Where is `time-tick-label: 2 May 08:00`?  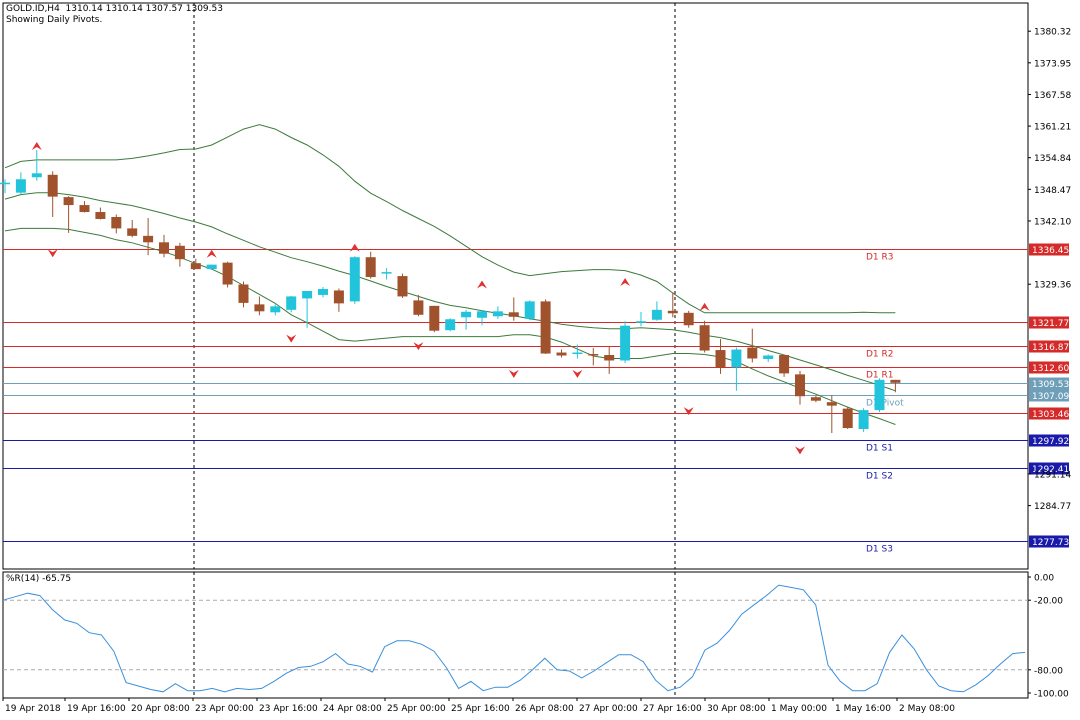 time-tick-label: 2 May 08:00 is located at coordinates (927, 709).